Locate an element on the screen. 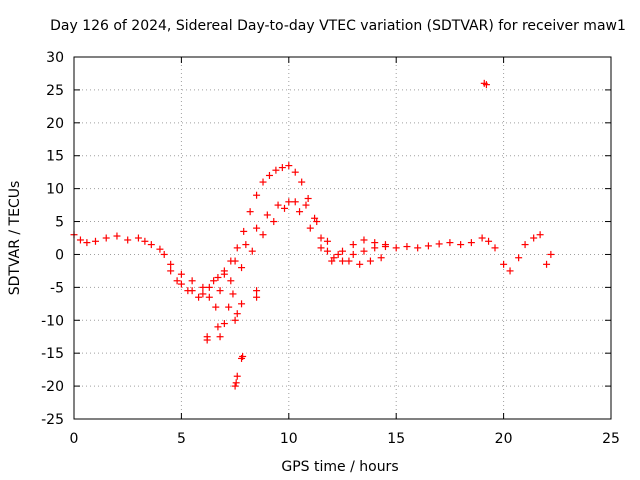 The height and width of the screenshot is (480, 640). y-tick-labels: 30 25 20 15 10 5 0 -5 -10 -15 -20 -25 is located at coordinates (52, 239).